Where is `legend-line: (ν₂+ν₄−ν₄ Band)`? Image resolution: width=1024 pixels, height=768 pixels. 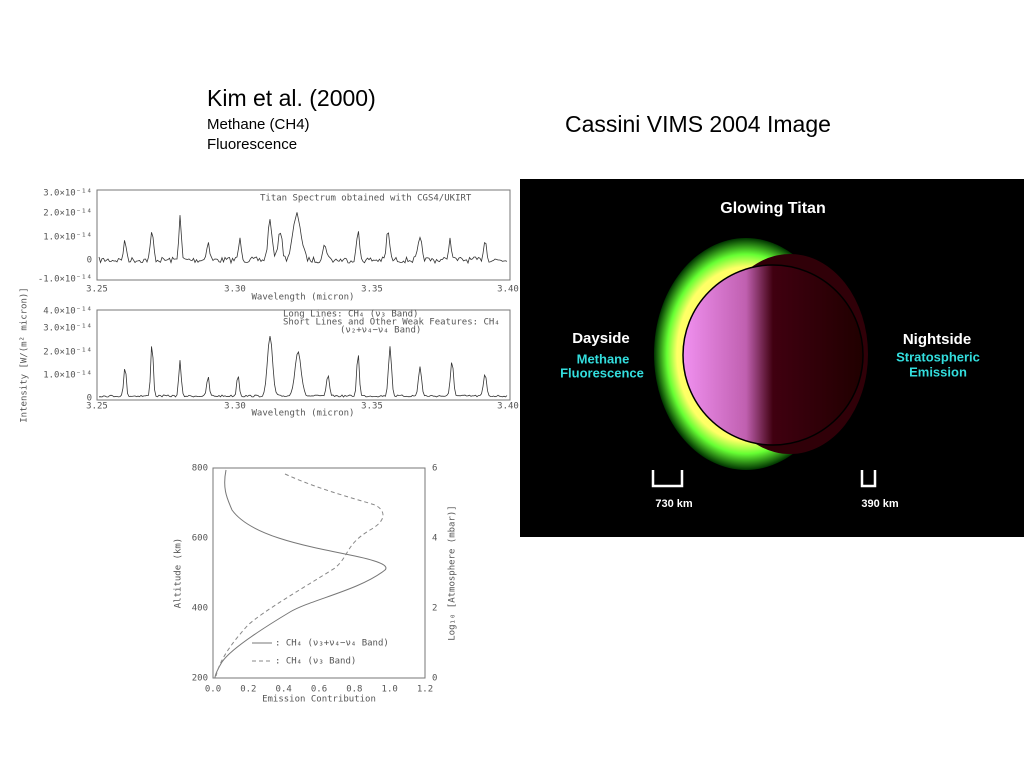
legend-line: (ν₂+ν₄−ν₄ Band) is located at coordinates (380, 331).